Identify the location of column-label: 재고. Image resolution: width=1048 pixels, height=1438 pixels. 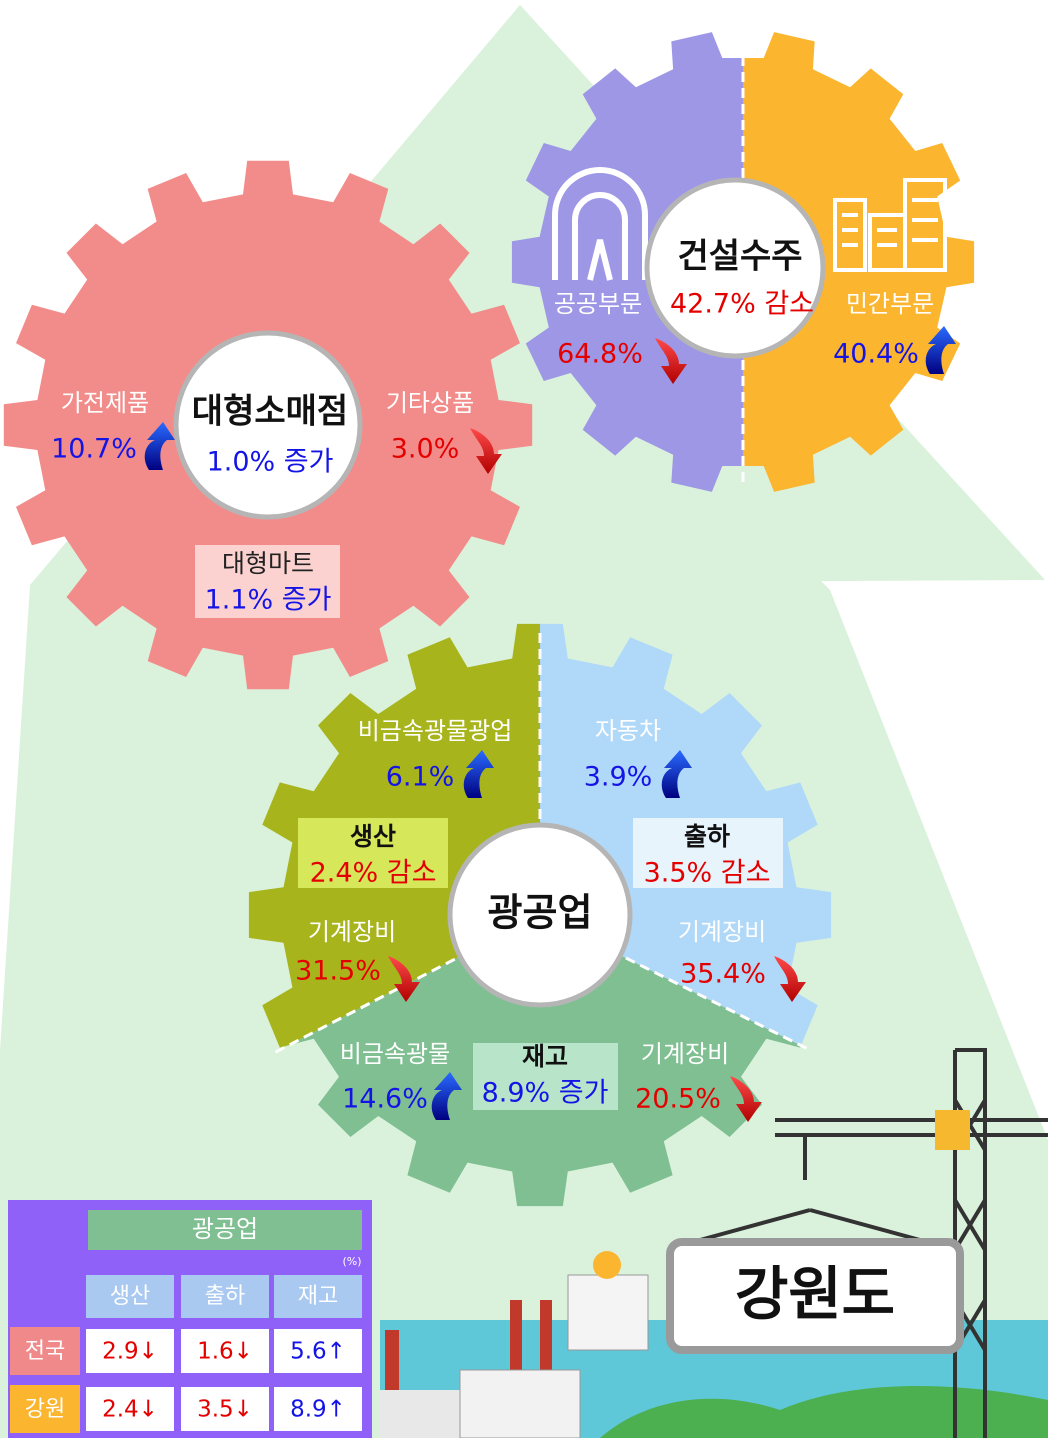
(318, 1296).